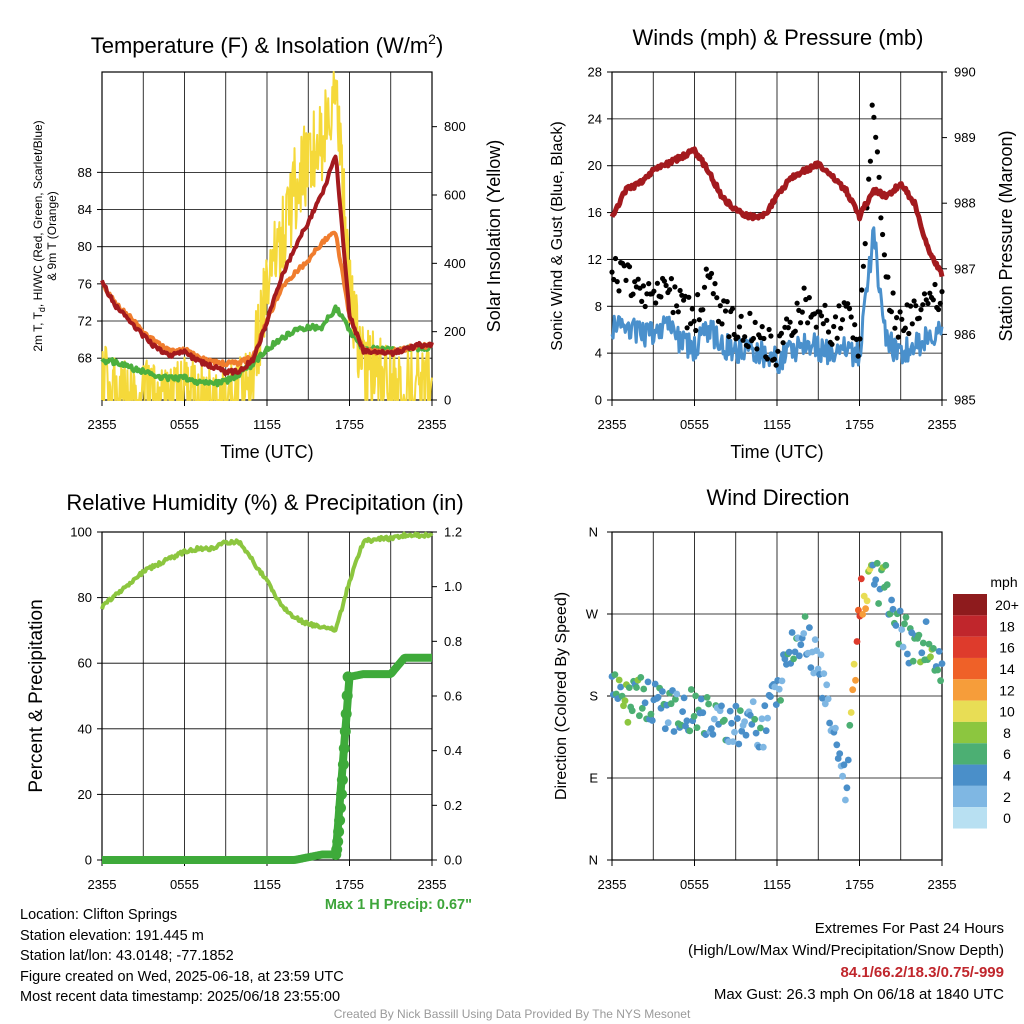  What do you see at coordinates (85, 794) in the screenshot?
I see `rh-ytick-label: 20` at bounding box center [85, 794].